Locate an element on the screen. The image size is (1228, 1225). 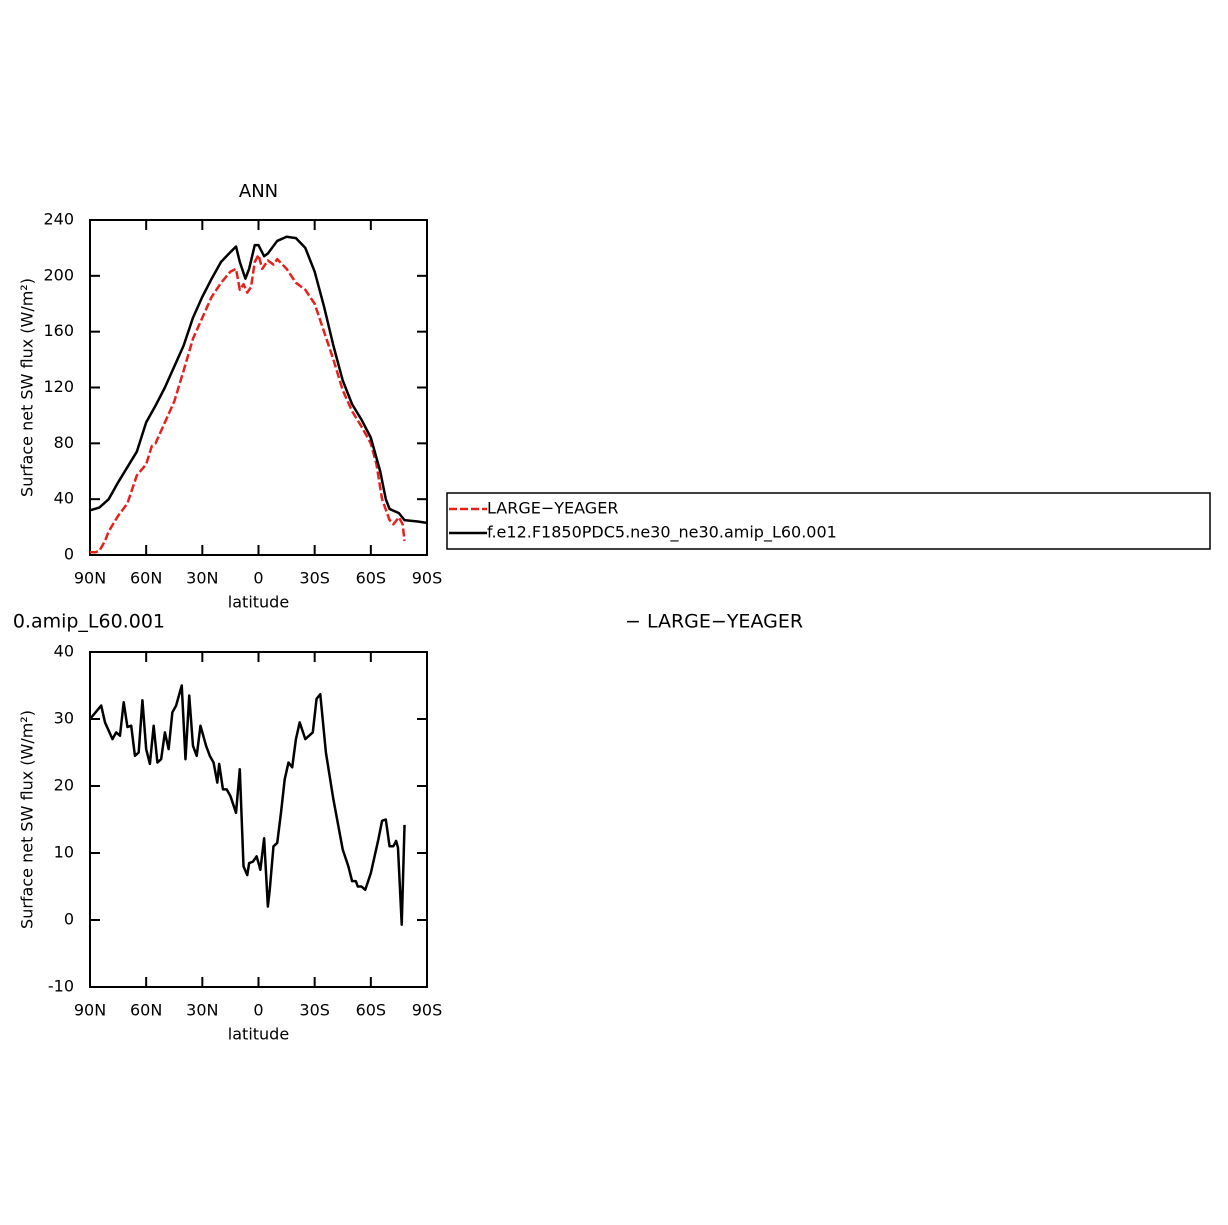
y-tick-label: 30 is located at coordinates (64, 718).